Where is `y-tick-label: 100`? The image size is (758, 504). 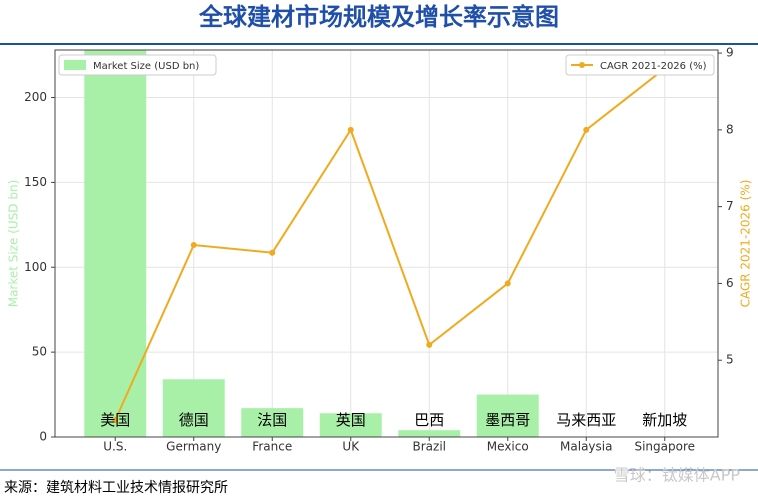
y-tick-label: 100 is located at coordinates (35, 267).